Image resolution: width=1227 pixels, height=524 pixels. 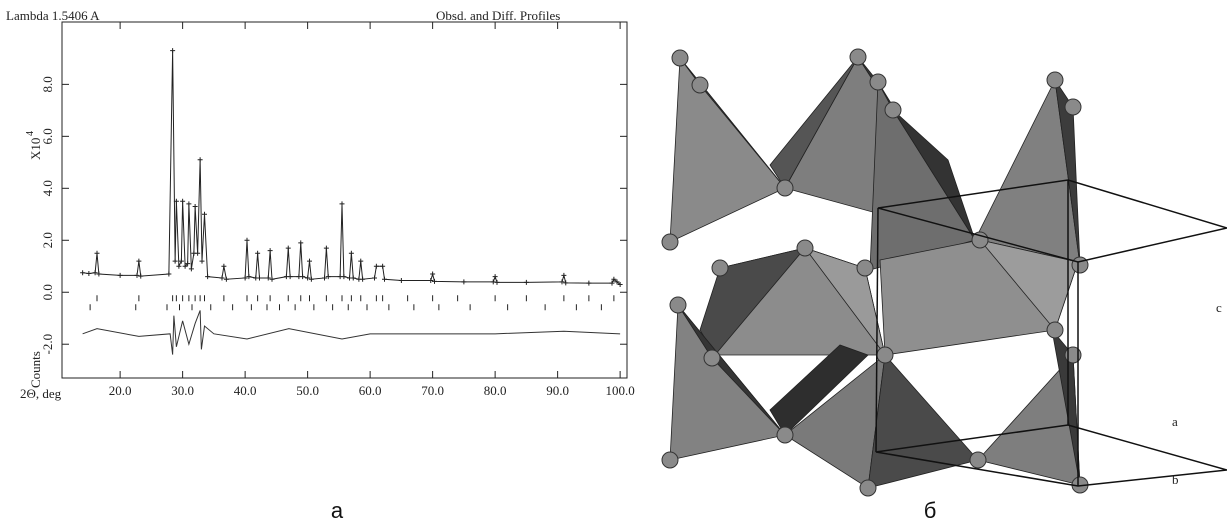 What do you see at coordinates (47, 240) in the screenshot?
I see `y-tick-label: 2.0` at bounding box center [47, 240].